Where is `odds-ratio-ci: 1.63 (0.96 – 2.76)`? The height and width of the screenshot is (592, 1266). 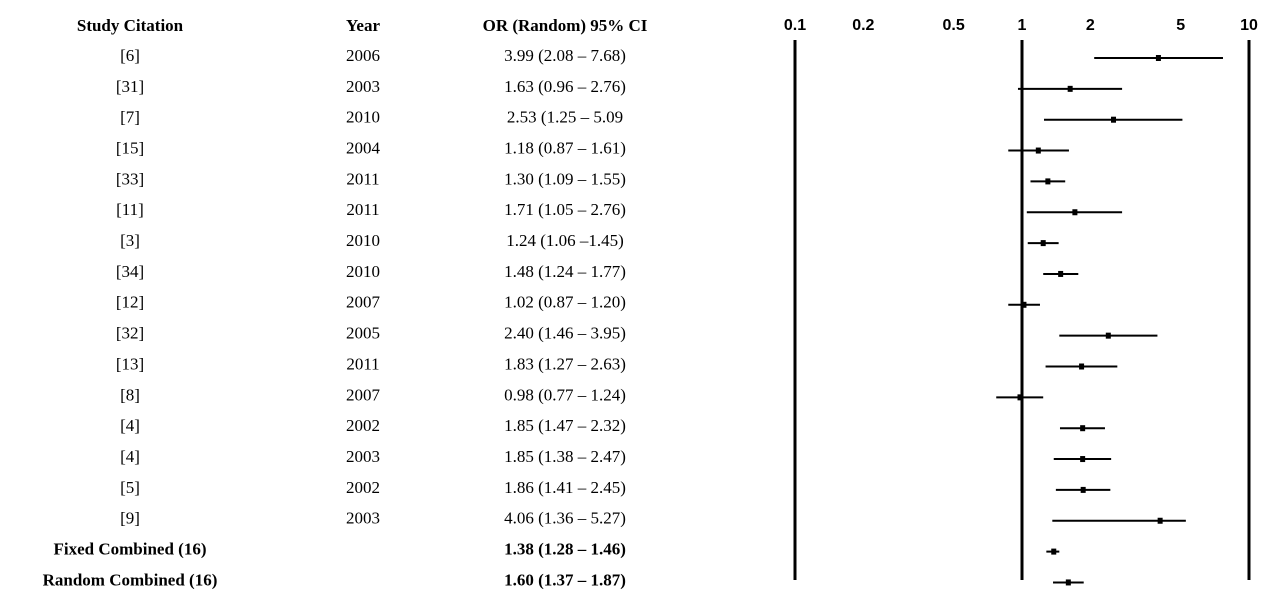
odds-ratio-ci: 1.63 (0.96 – 2.76) is located at coordinates (565, 86).